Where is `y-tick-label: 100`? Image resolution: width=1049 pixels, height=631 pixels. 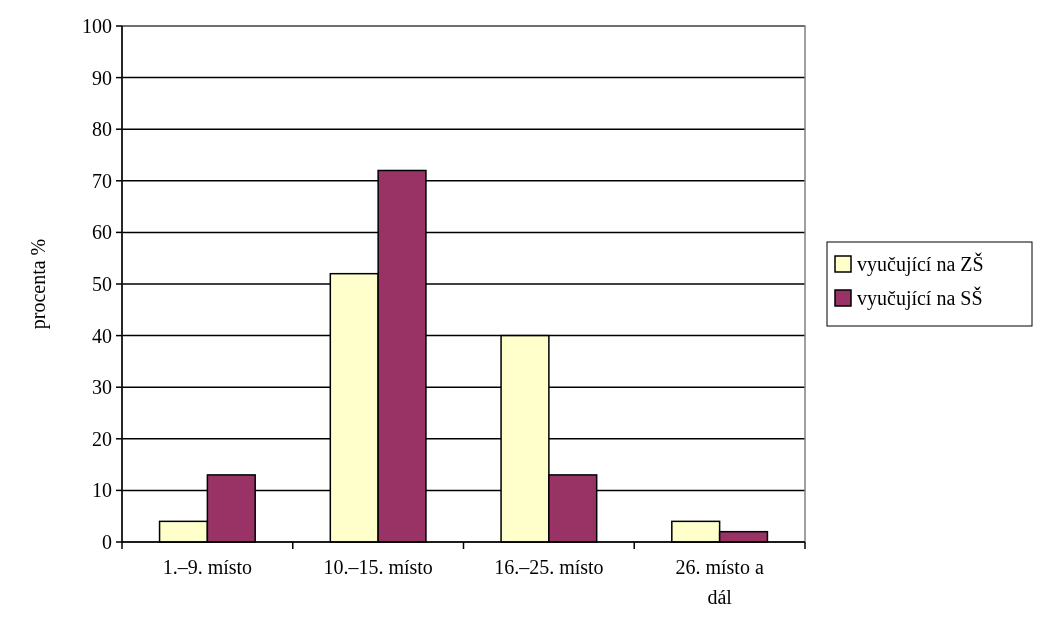 y-tick-label: 100 is located at coordinates (97, 26).